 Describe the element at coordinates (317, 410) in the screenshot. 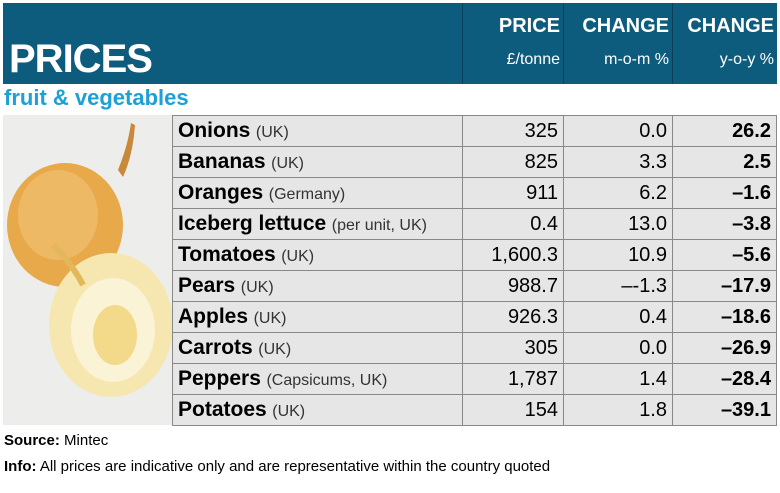

I see `item-name: Potatoes (UK)` at that location.